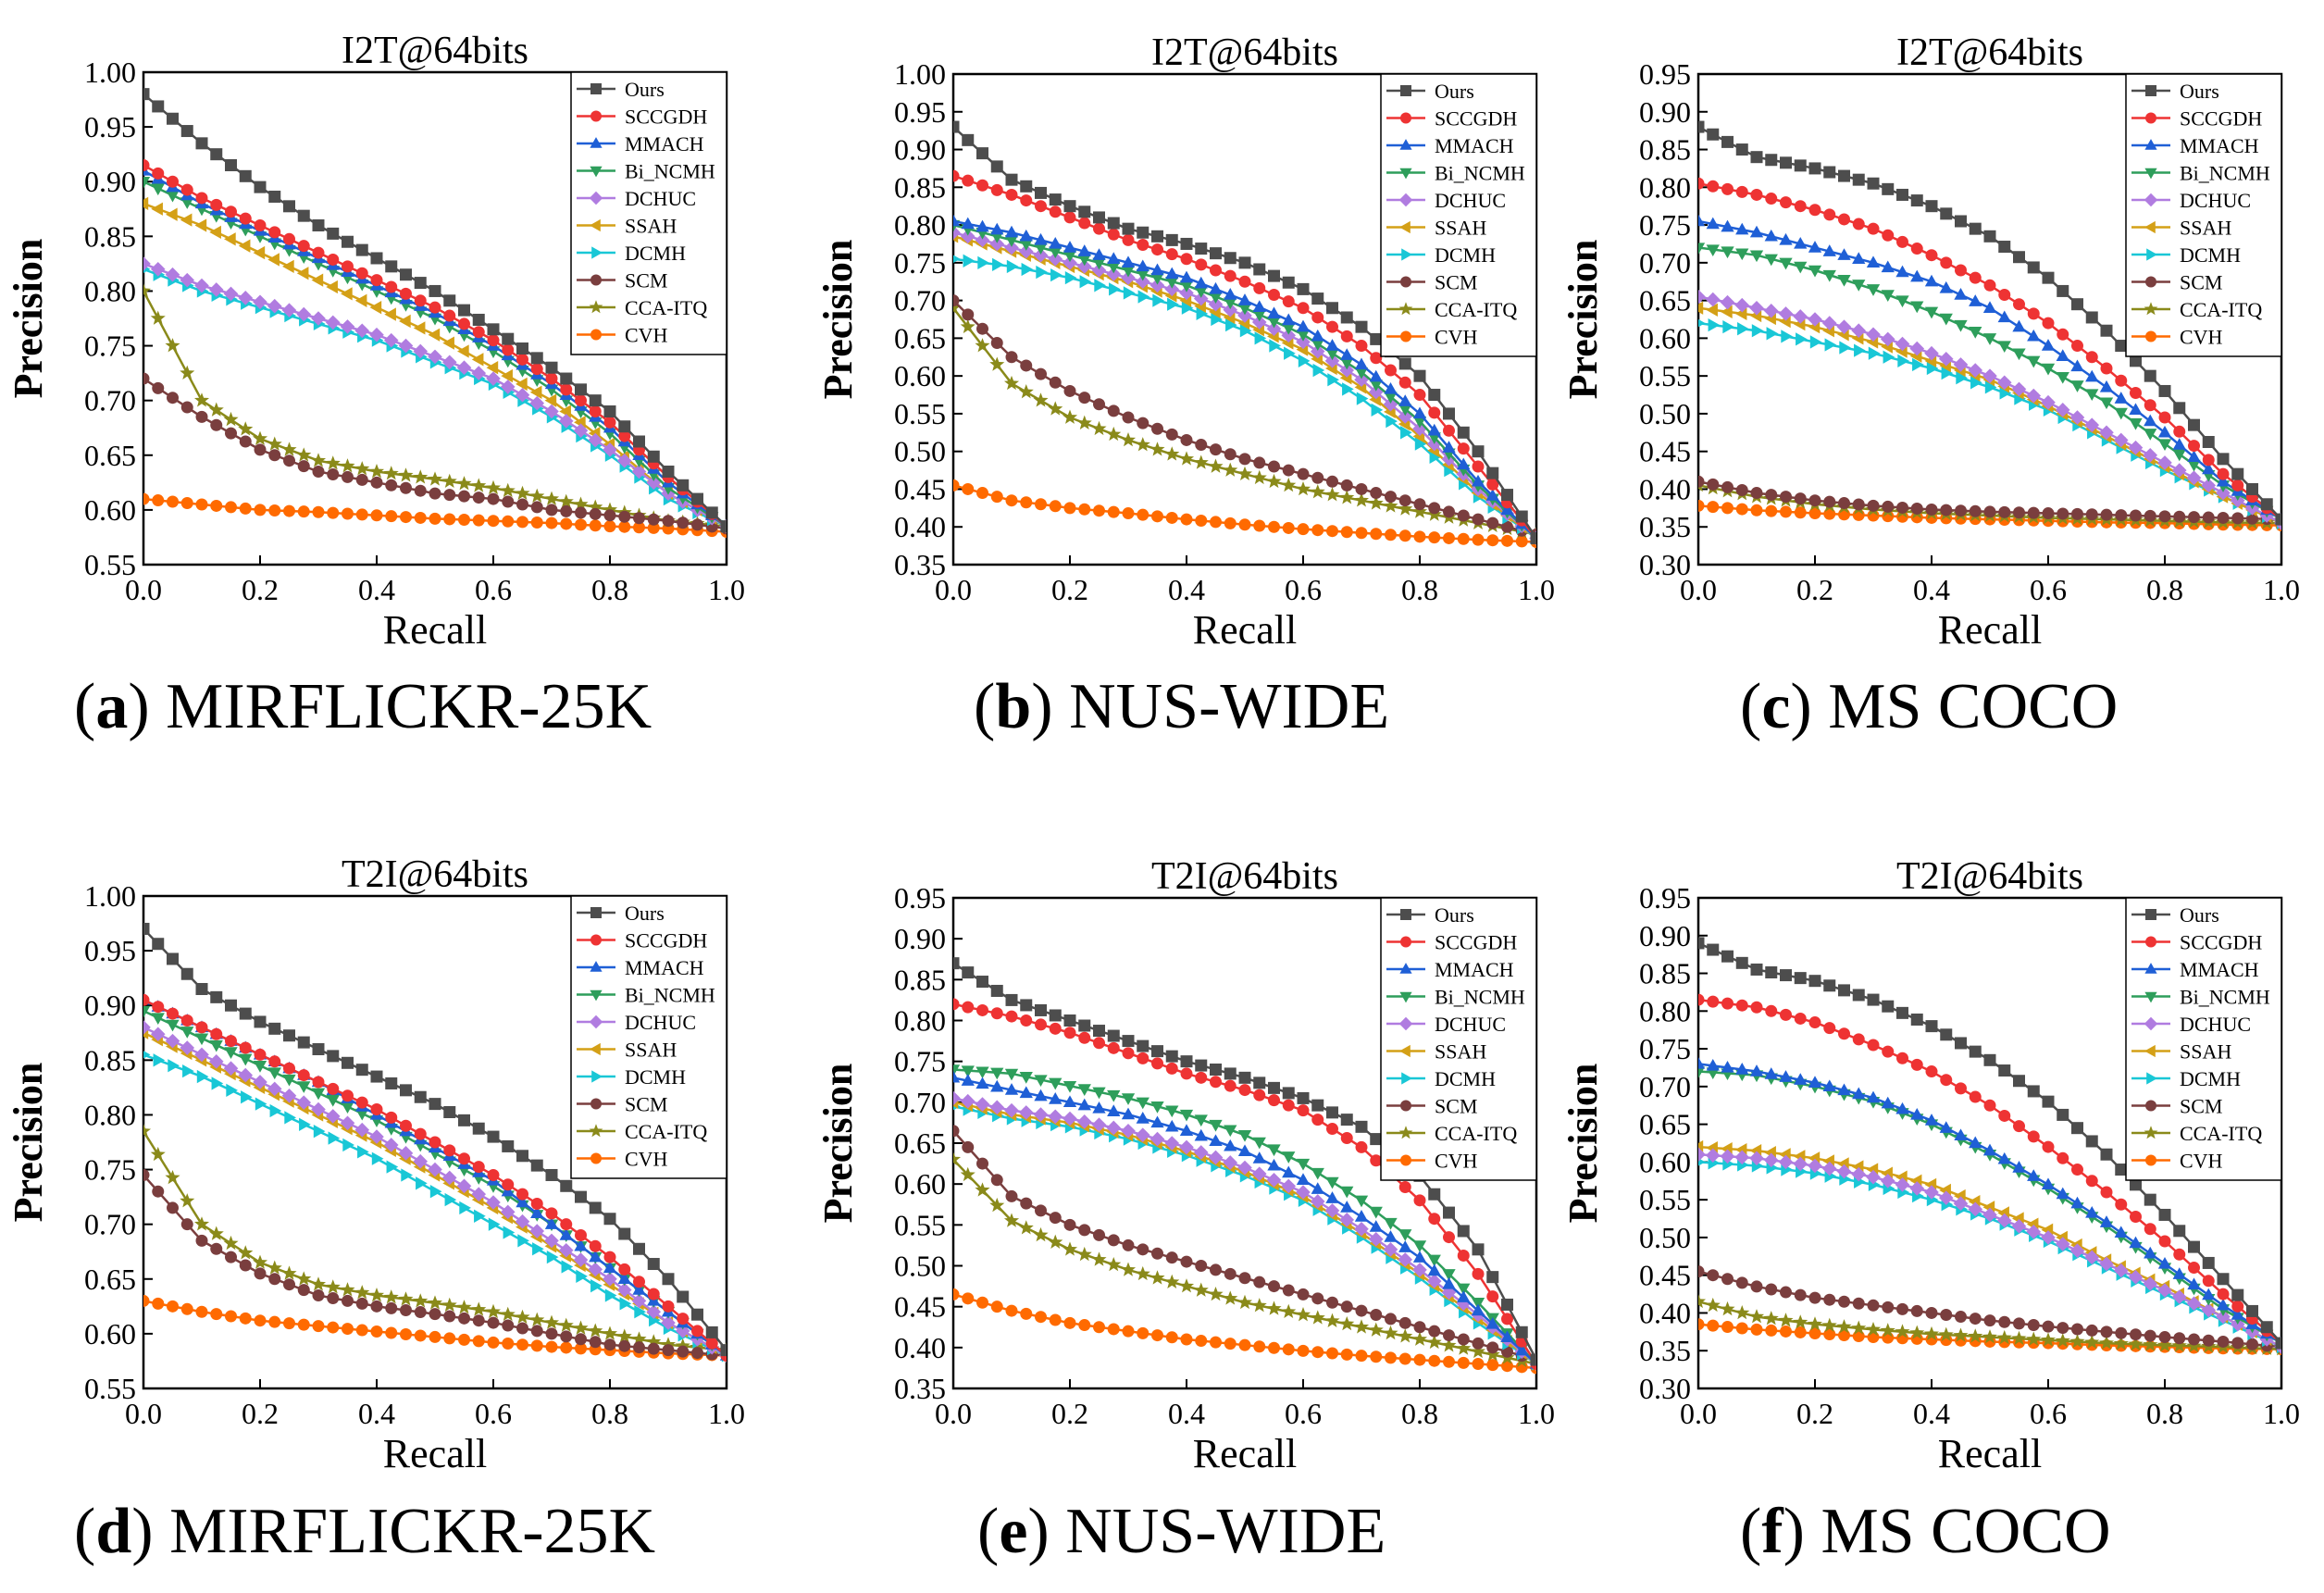 This screenshot has height=1593, width=2324. I want to click on series-ours, so click(1244, 332).